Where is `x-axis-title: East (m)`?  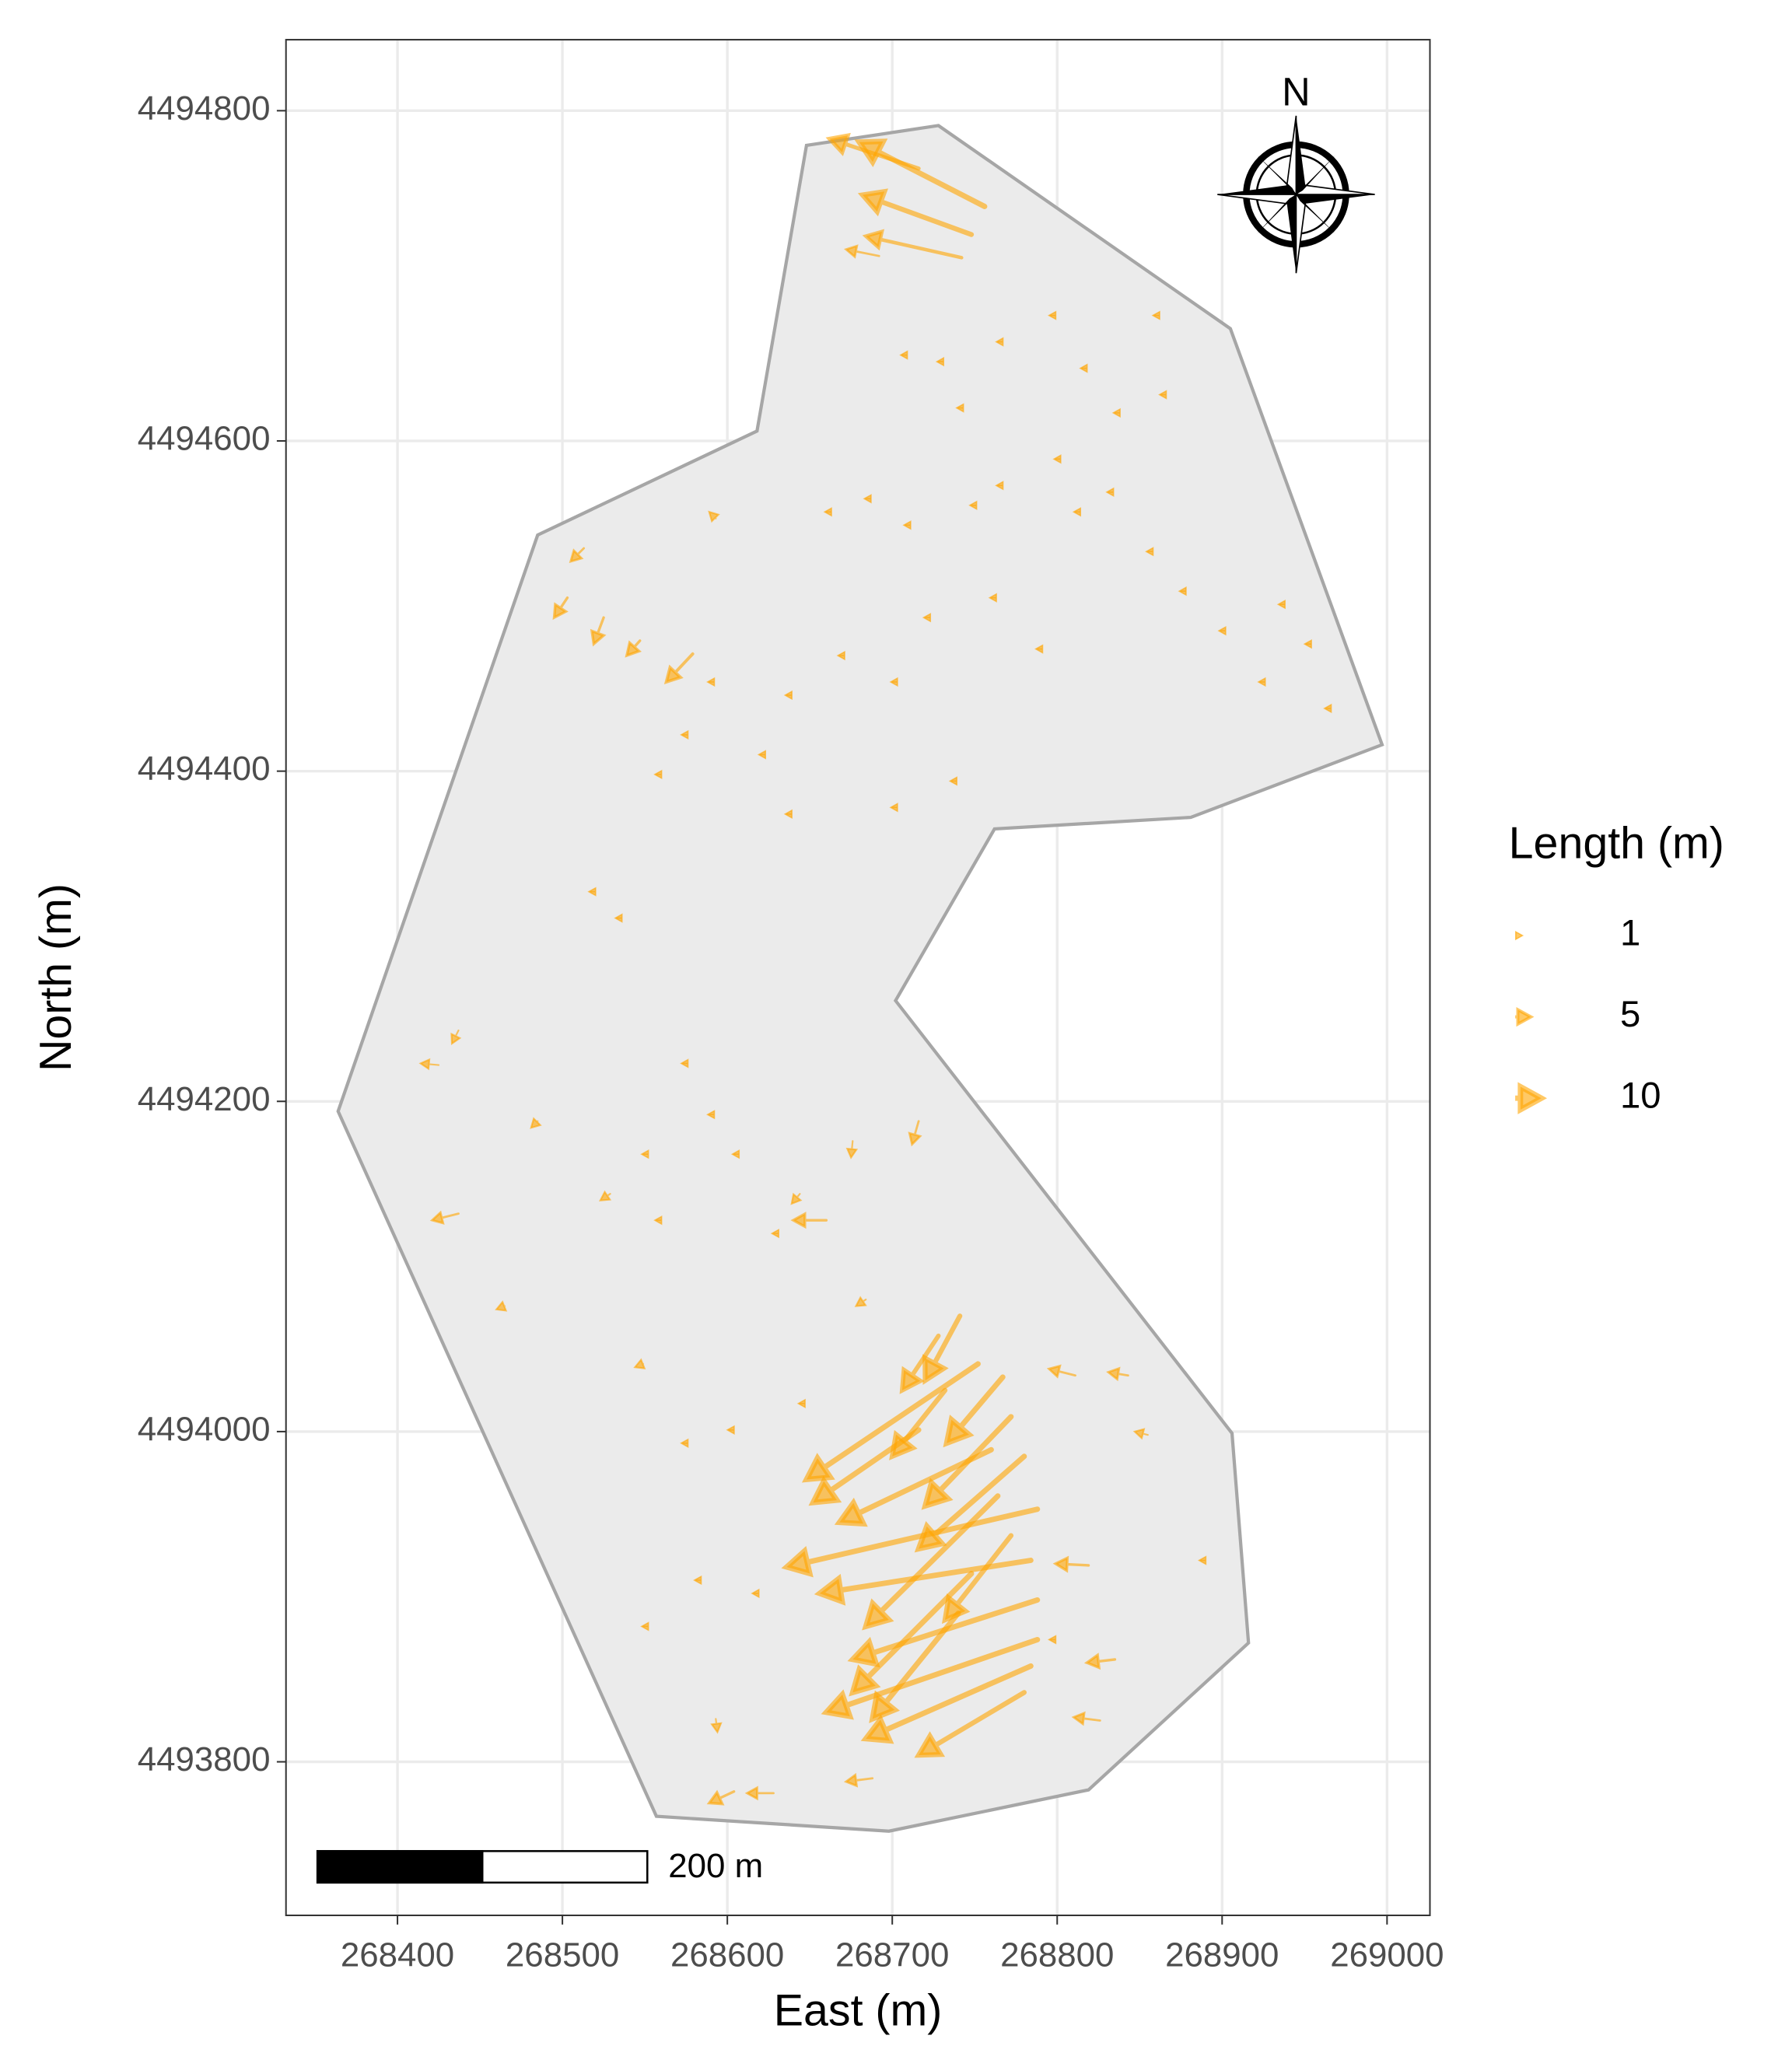
x-axis-title: East (m) is located at coordinates (859, 2011).